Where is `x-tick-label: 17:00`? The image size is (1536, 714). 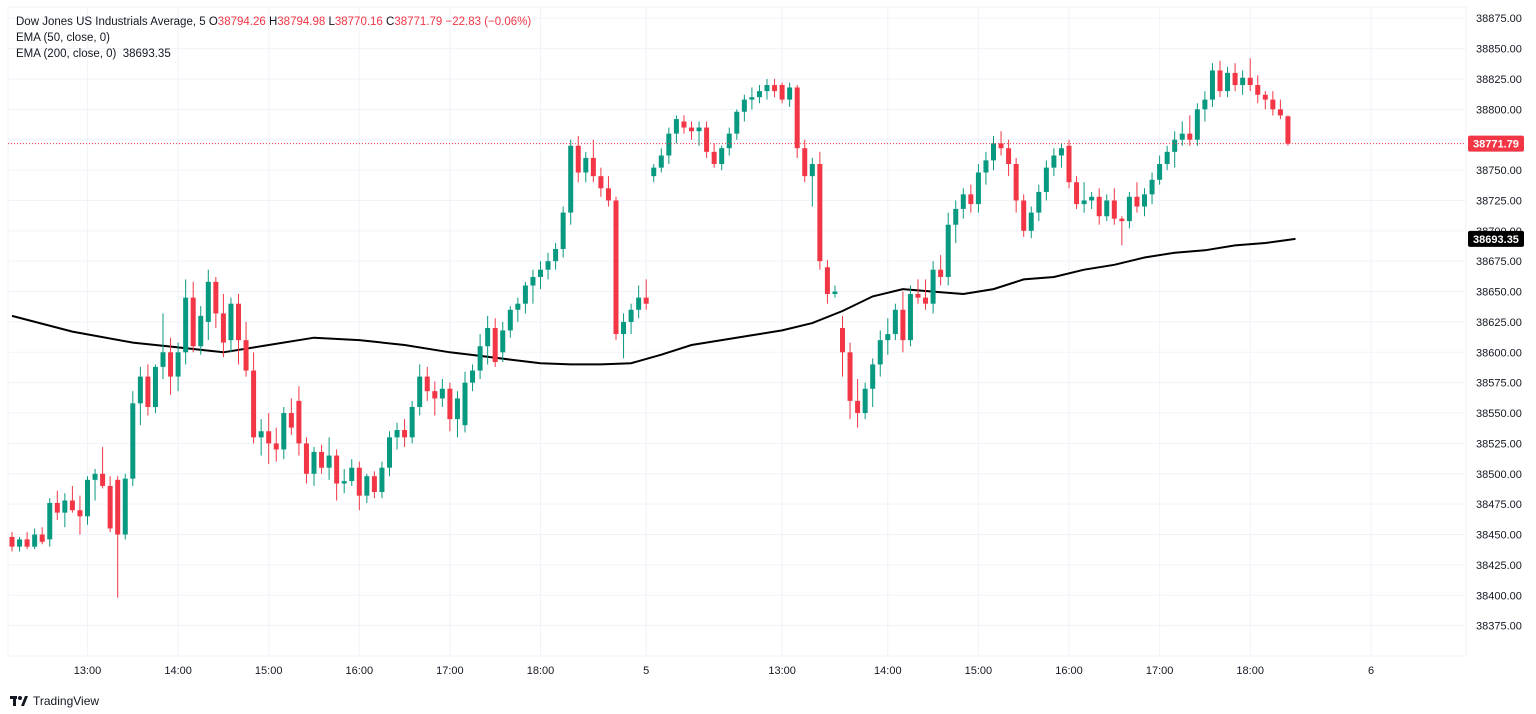
x-tick-label: 17:00 is located at coordinates (450, 671).